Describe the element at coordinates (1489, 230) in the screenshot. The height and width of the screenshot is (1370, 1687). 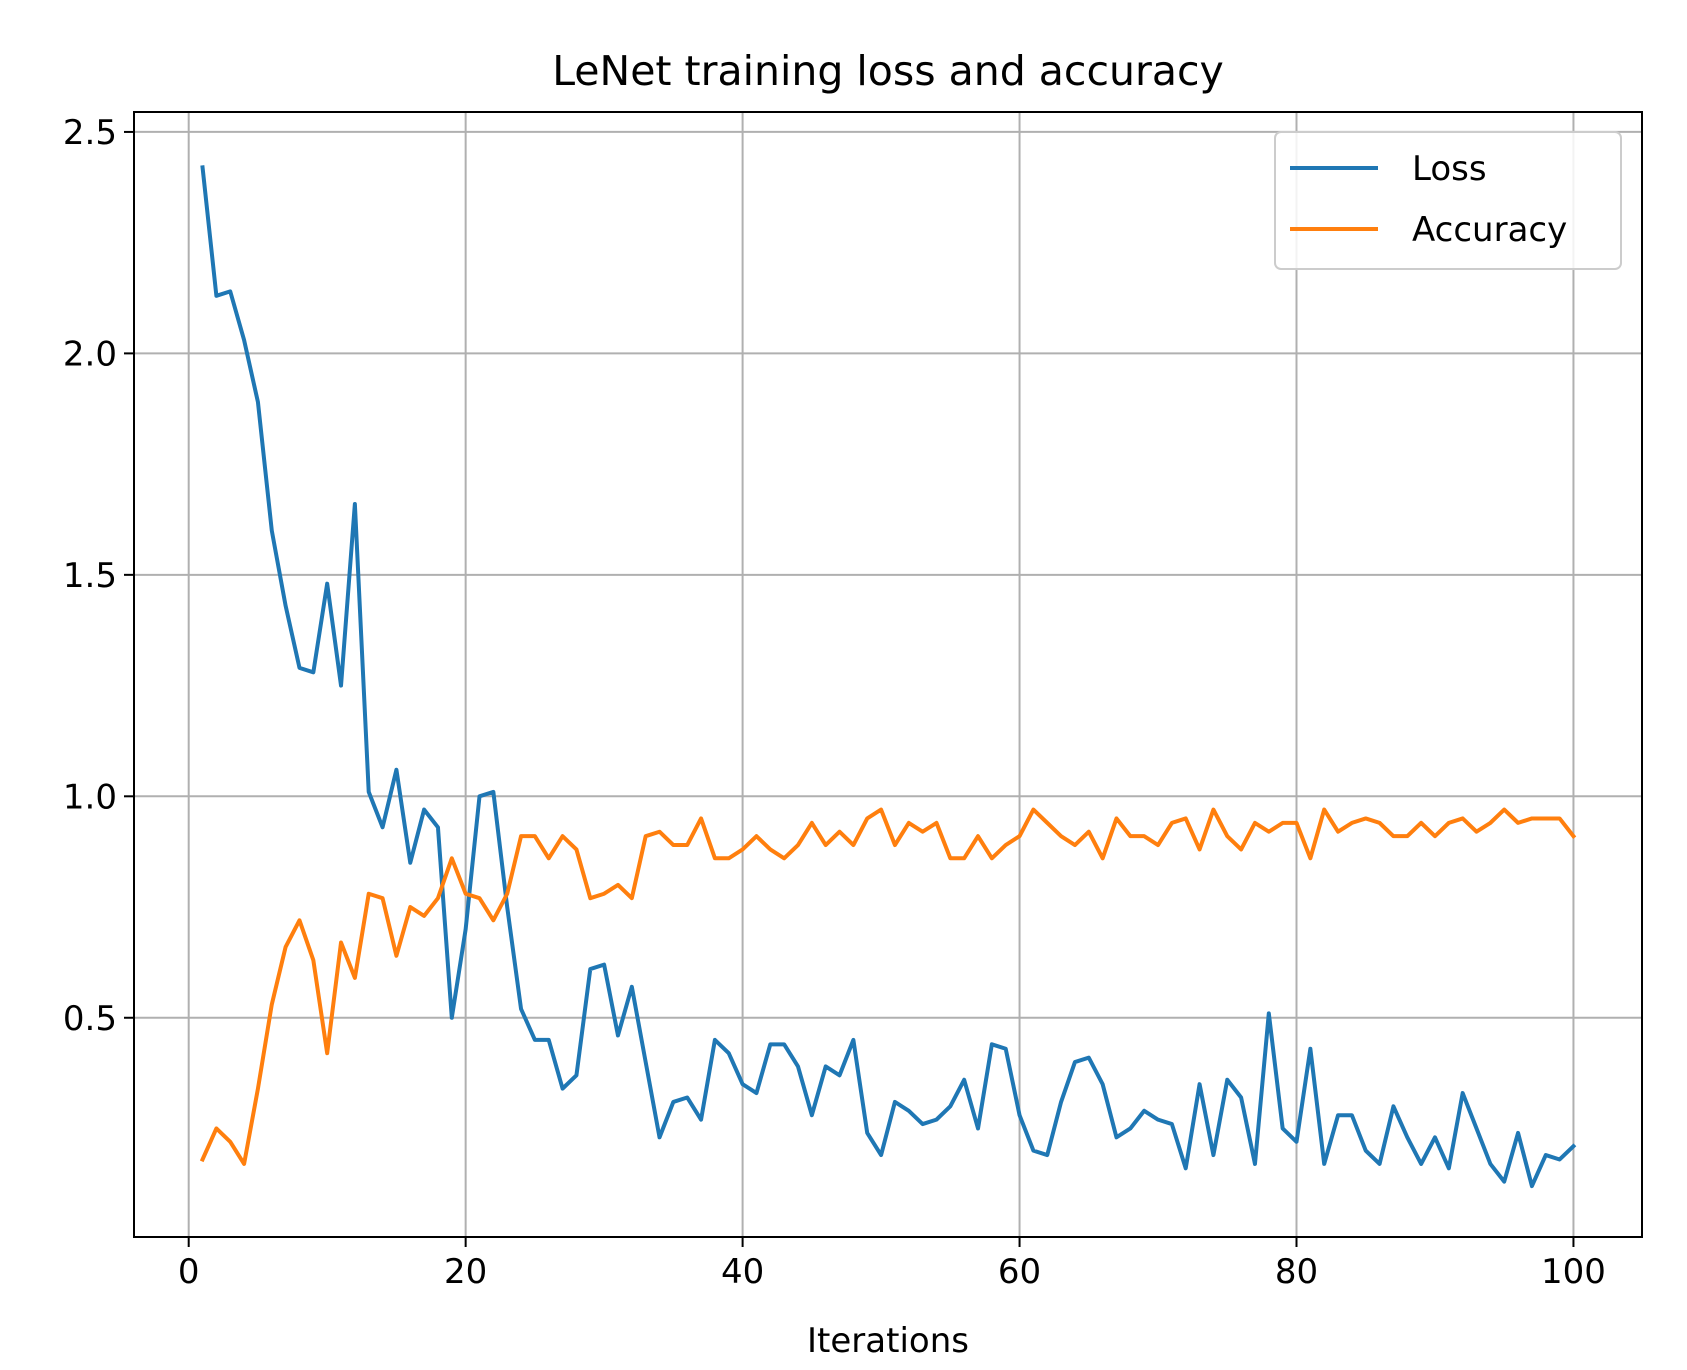
I see `legend-label-accuracy: Accuracy` at that location.